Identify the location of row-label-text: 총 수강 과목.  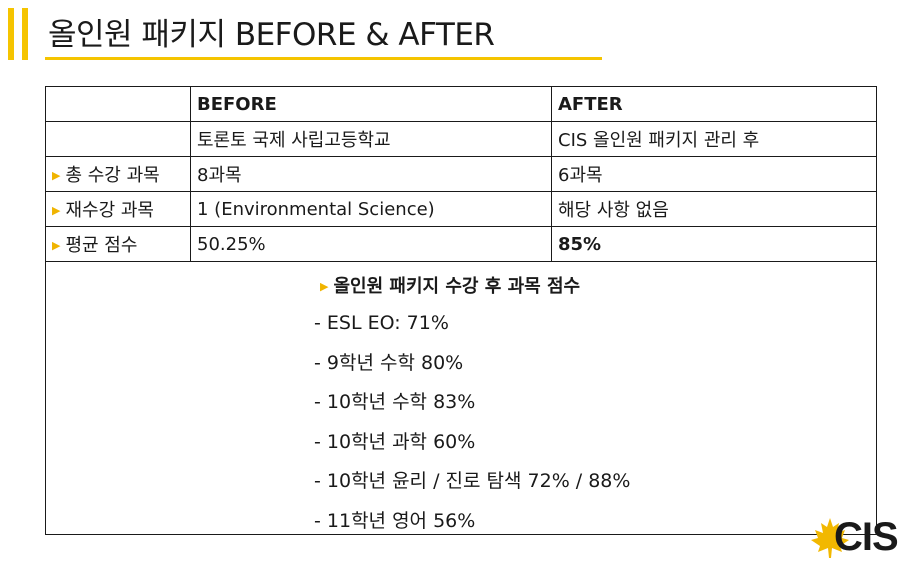
(112, 175).